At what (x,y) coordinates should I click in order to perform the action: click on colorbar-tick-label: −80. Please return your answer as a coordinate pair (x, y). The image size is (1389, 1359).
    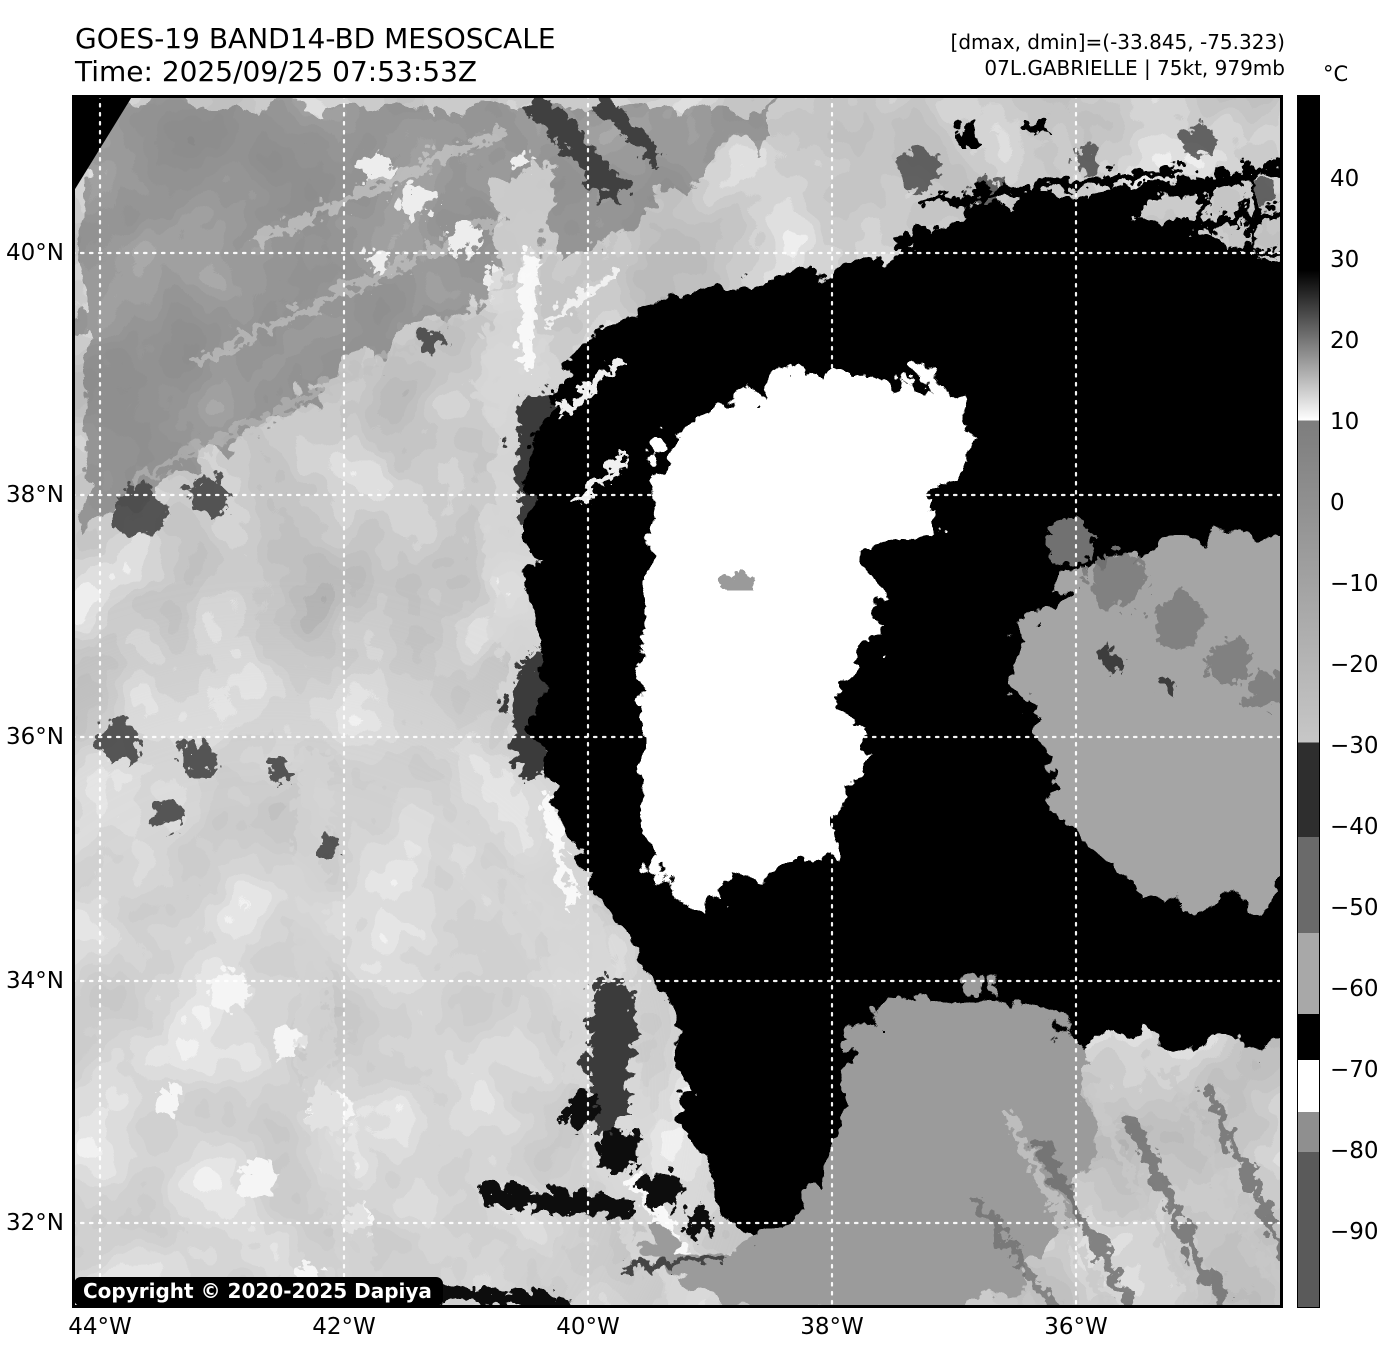
    Looking at the image, I should click on (1354, 1151).